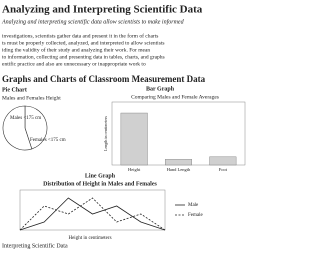 The width and height of the screenshot is (320, 255). I want to click on bar-title: Bar Graph, so click(160, 89).